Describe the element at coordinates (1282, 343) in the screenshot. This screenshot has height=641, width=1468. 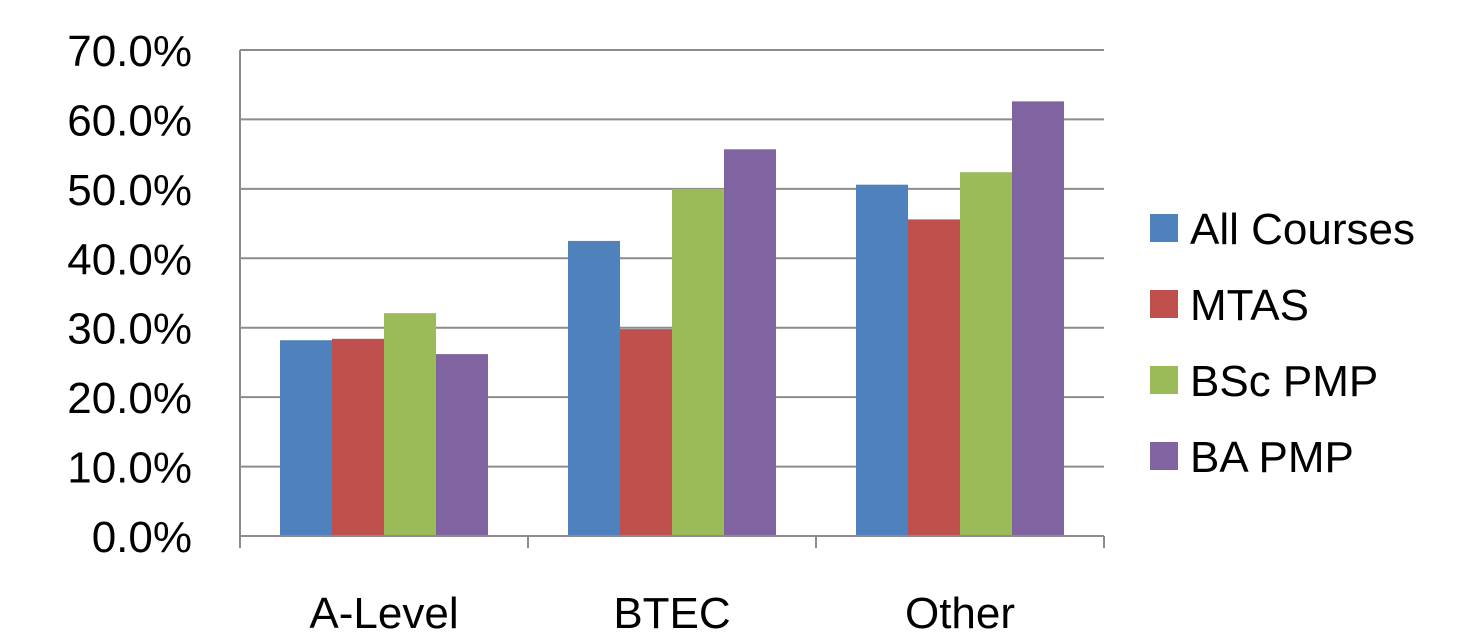
I see `legend: All Courses MTAS BSc PMP BA PMP` at that location.